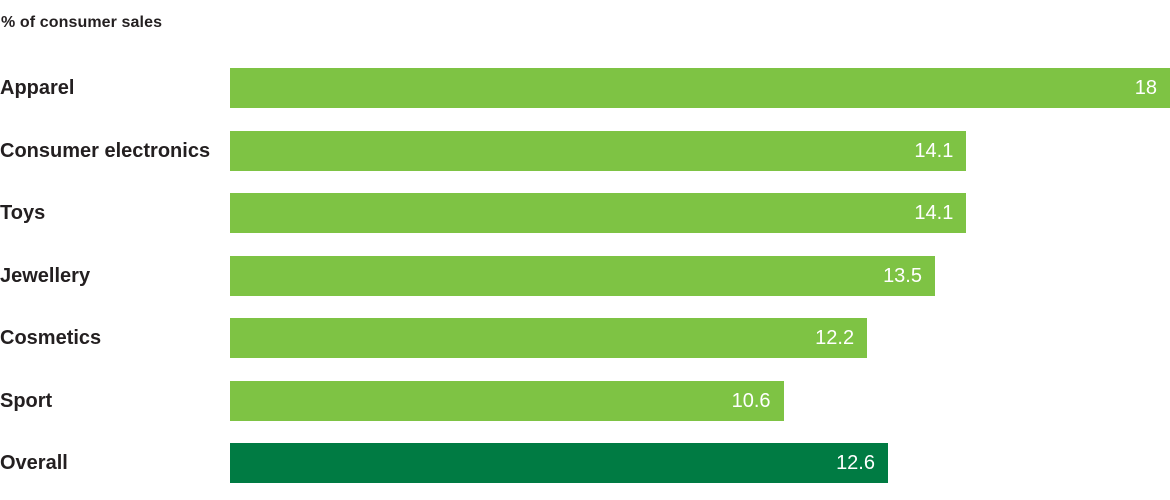 The image size is (1170, 500). I want to click on chart-row: Sport 10.6, so click(585, 400).